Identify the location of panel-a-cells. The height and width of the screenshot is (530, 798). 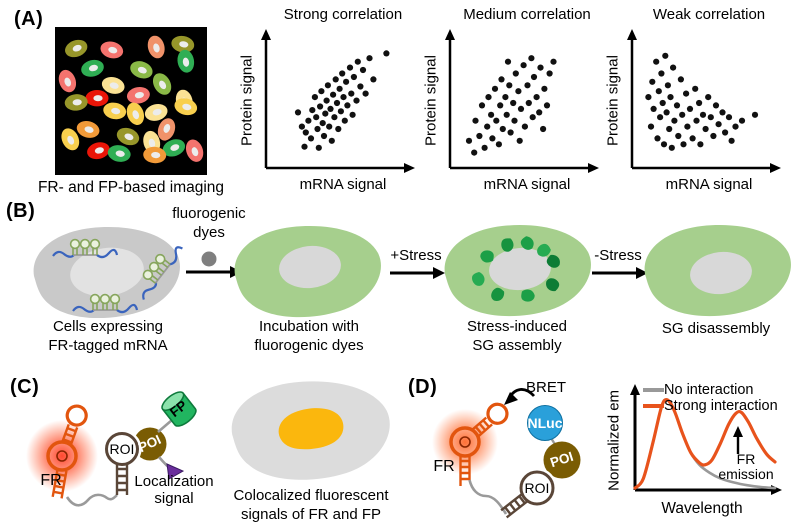
(131, 99).